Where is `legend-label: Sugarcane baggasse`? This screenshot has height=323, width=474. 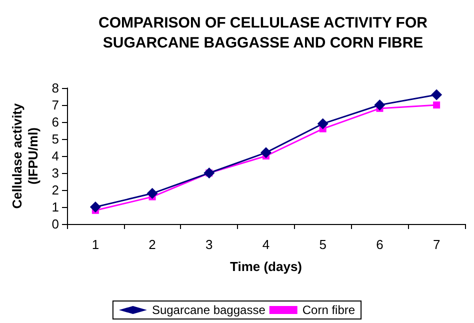
legend-label: Sugarcane baggasse is located at coordinates (209, 310).